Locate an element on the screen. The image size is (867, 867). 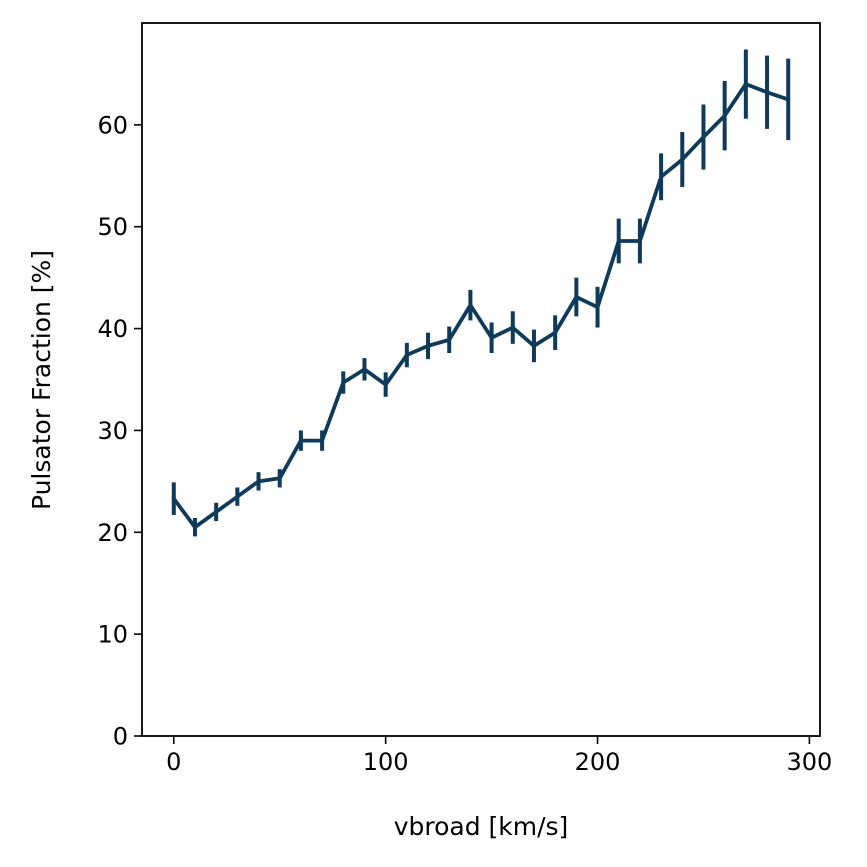
x-tick-label: 200 is located at coordinates (598, 762).